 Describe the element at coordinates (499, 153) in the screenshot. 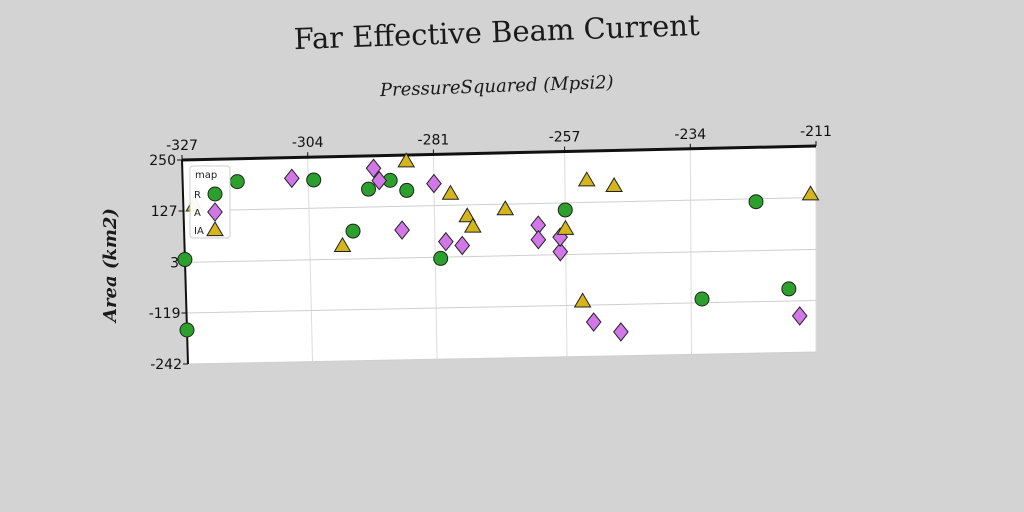

I see `x-axis-spine` at that location.